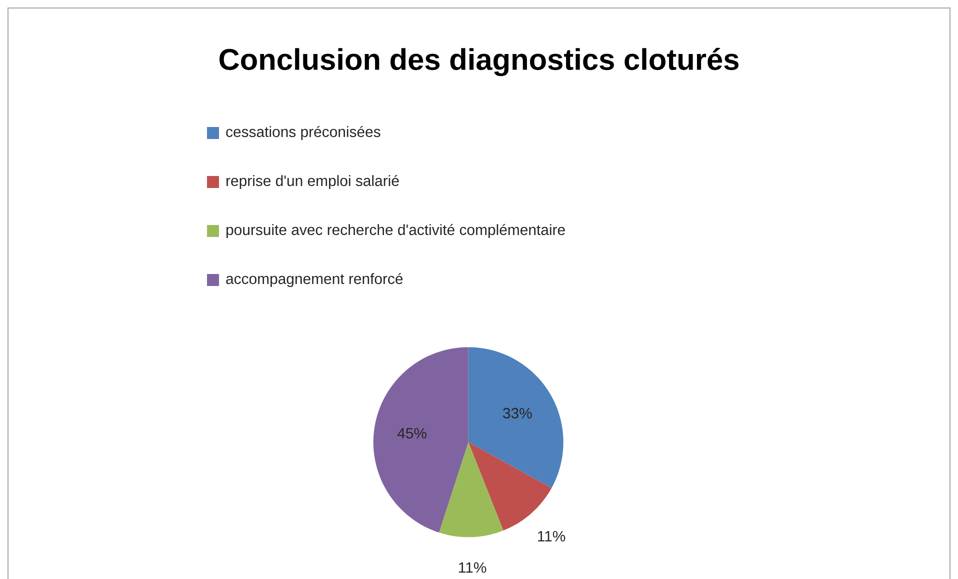 This screenshot has width=958, height=579. I want to click on data-label: 45%, so click(411, 433).